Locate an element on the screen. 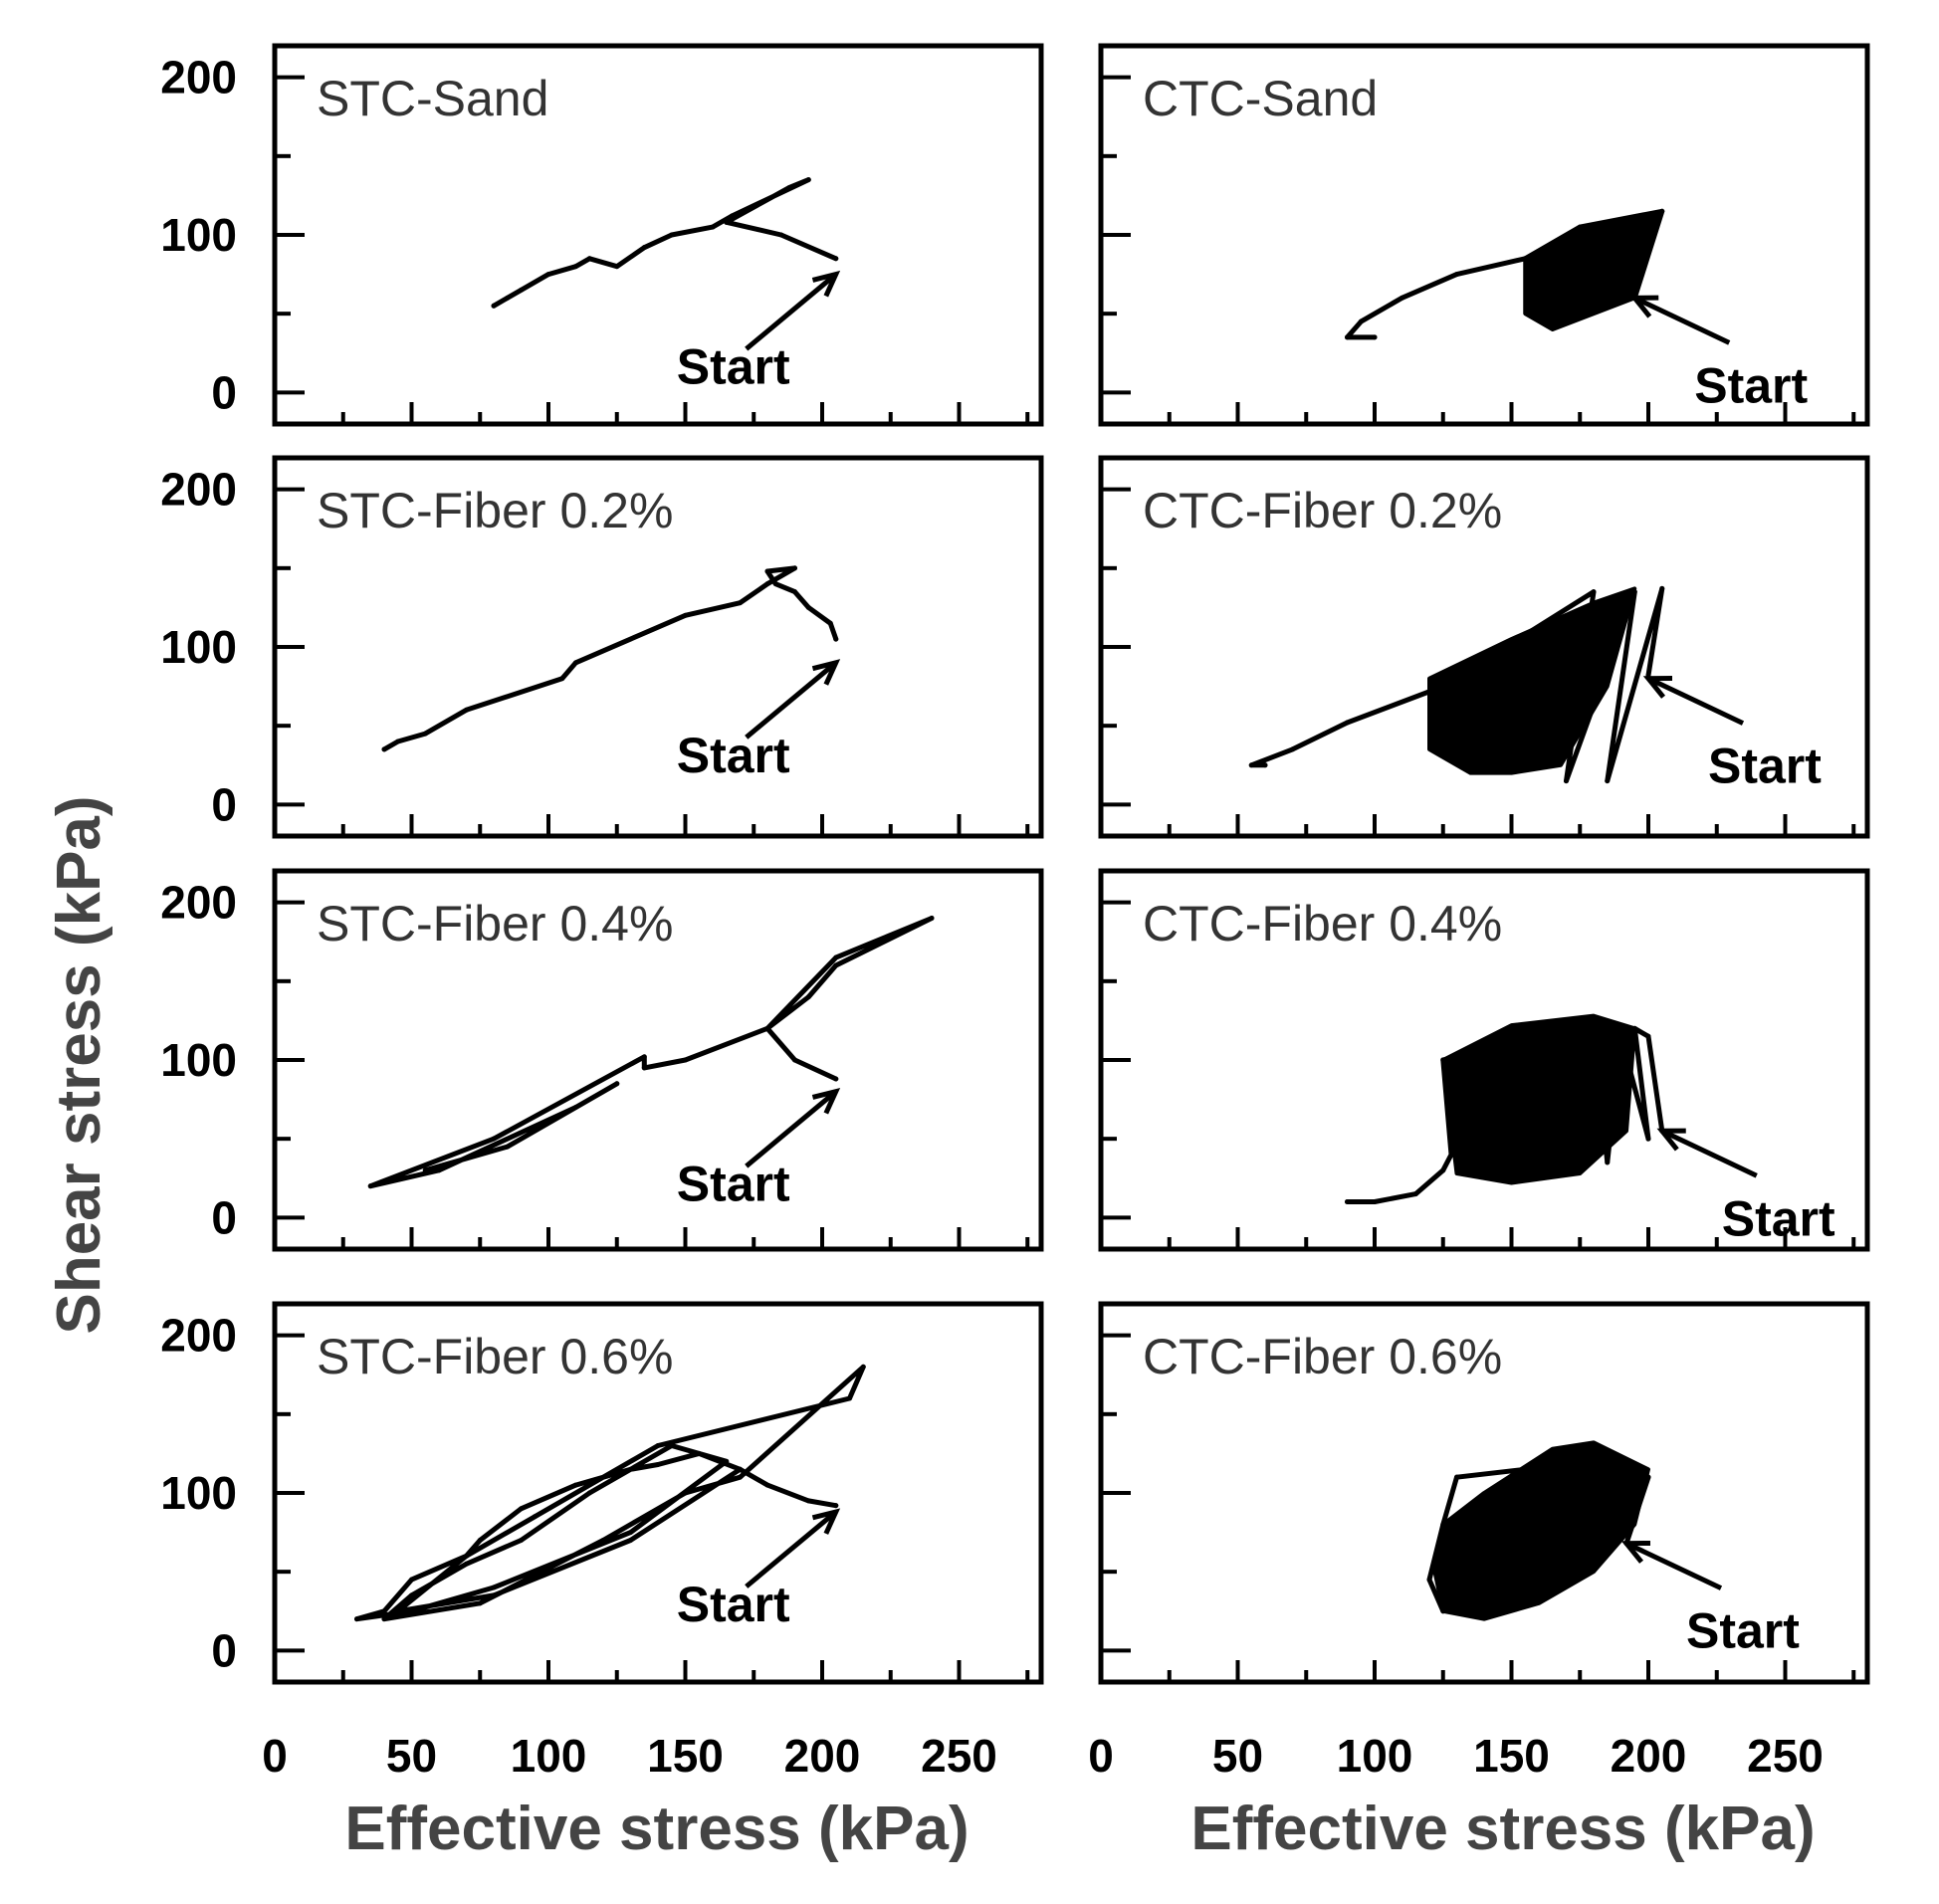 This screenshot has height=1904, width=1939. panel-0: 0 100 200 STC-Sand Start is located at coordinates (602, 235).